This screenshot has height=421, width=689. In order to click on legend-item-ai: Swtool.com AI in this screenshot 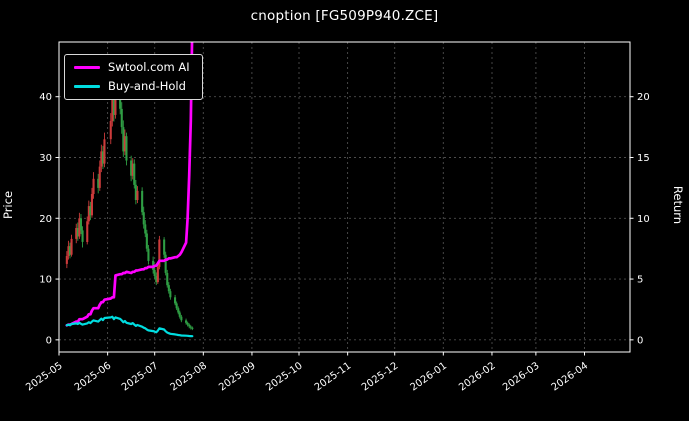, I will do `click(132, 67)`.